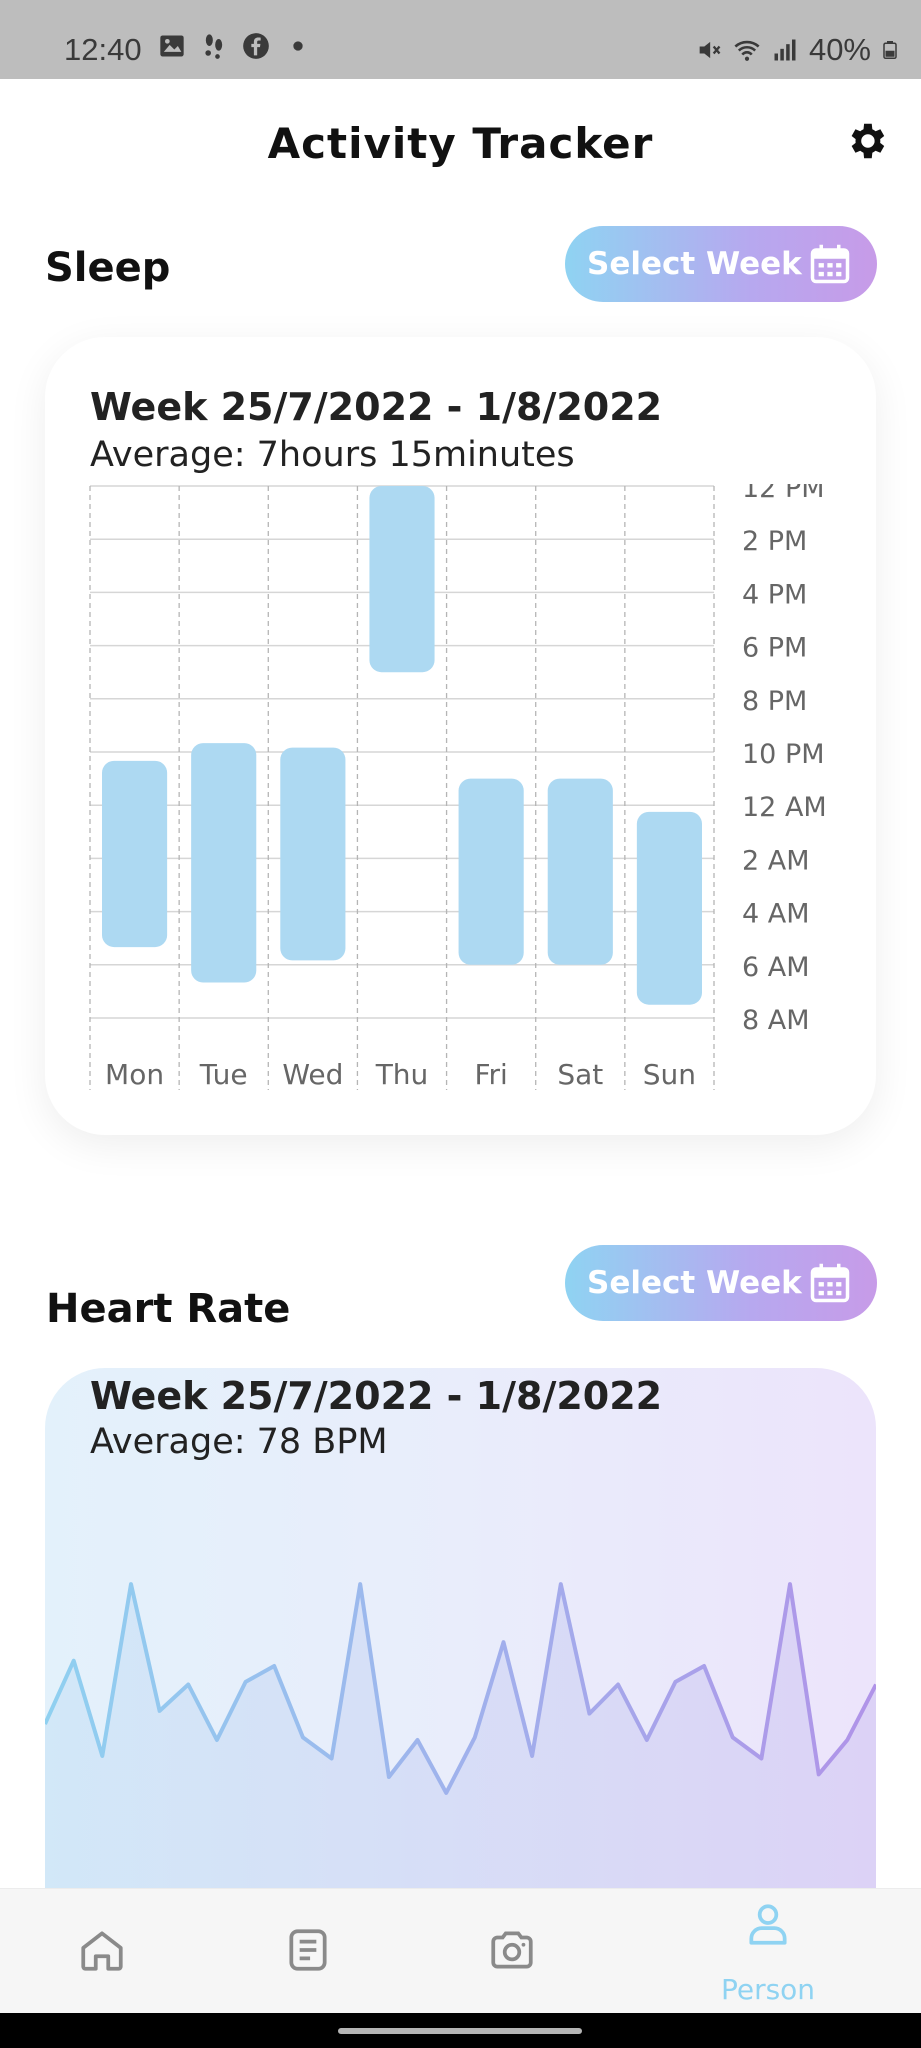 The width and height of the screenshot is (921, 2048). What do you see at coordinates (776, 860) in the screenshot?
I see `y-tick-label: 2 AM` at bounding box center [776, 860].